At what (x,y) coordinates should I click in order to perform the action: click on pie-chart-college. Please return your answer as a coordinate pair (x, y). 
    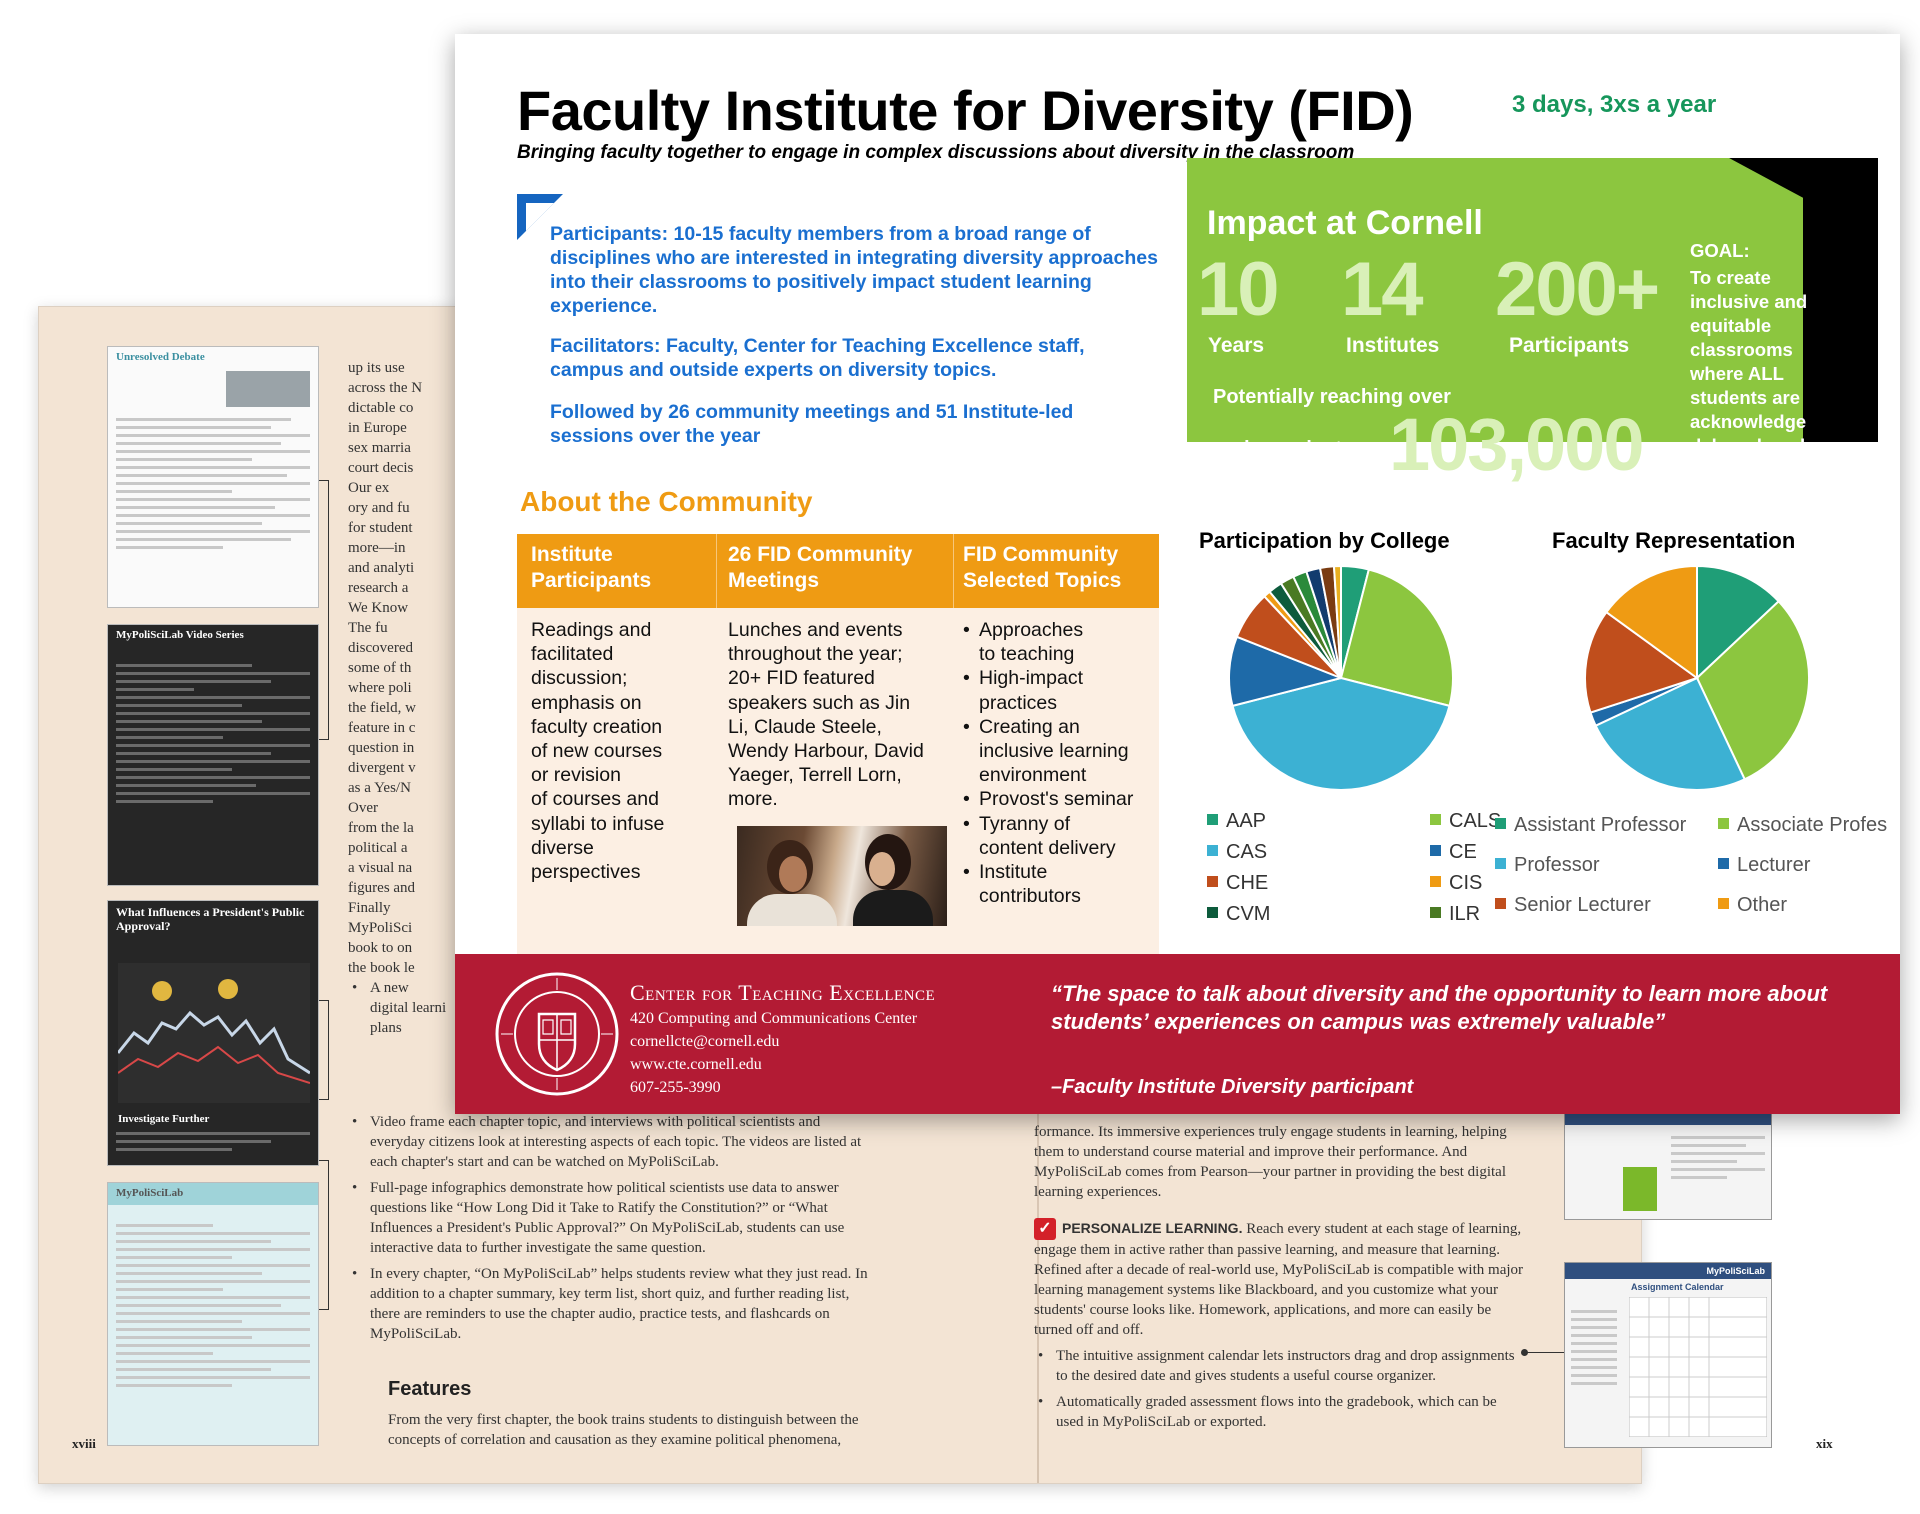
    Looking at the image, I should click on (1341, 677).